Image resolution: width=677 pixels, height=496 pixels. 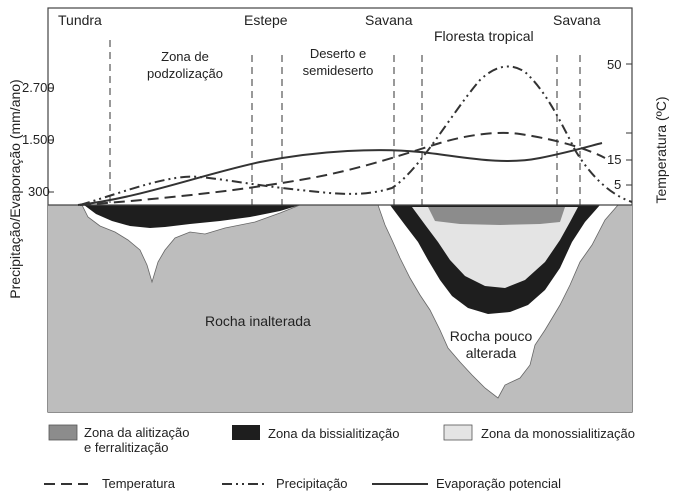 What do you see at coordinates (614, 64) in the screenshot?
I see `right-tick-50: 50` at bounding box center [614, 64].